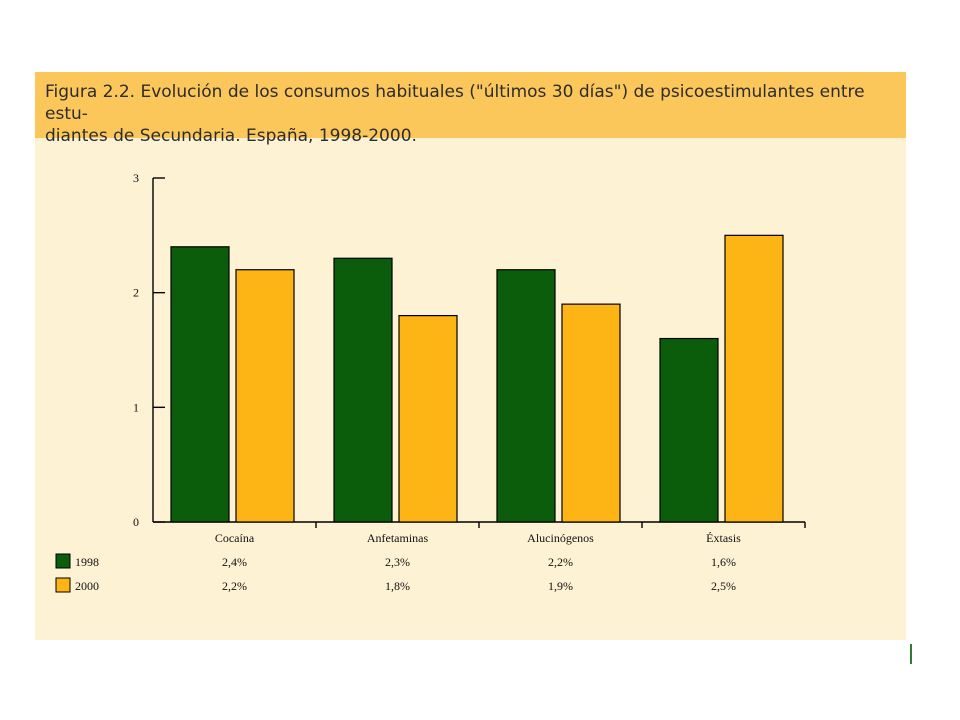  What do you see at coordinates (397, 562) in the screenshot?
I see `data-label-1998-1: 2,3%` at bounding box center [397, 562].